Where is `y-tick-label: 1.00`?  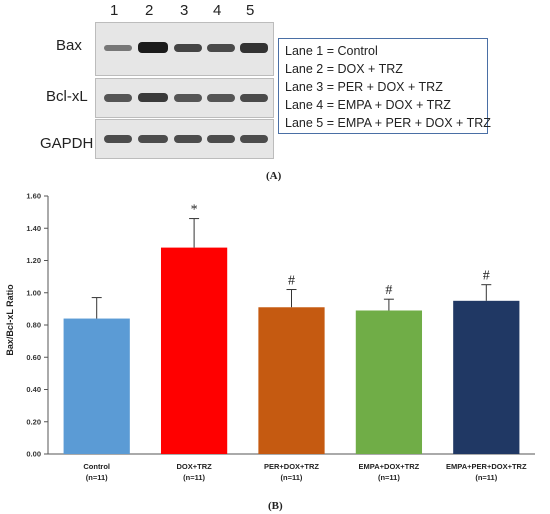
y-tick-label: 1.00 is located at coordinates (33, 292).